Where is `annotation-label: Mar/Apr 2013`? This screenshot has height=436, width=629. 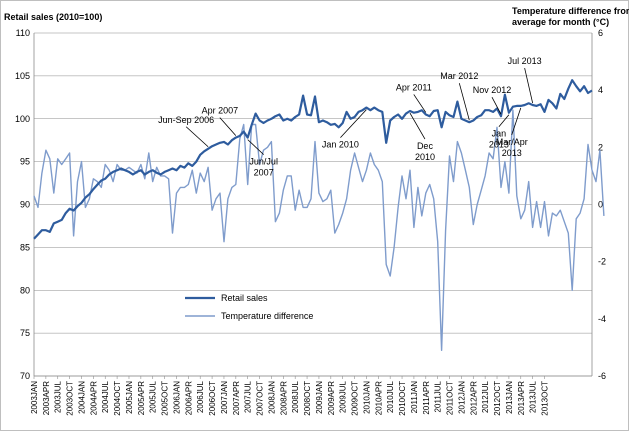
annotation-label: Mar/Apr 2013 is located at coordinates (512, 147).